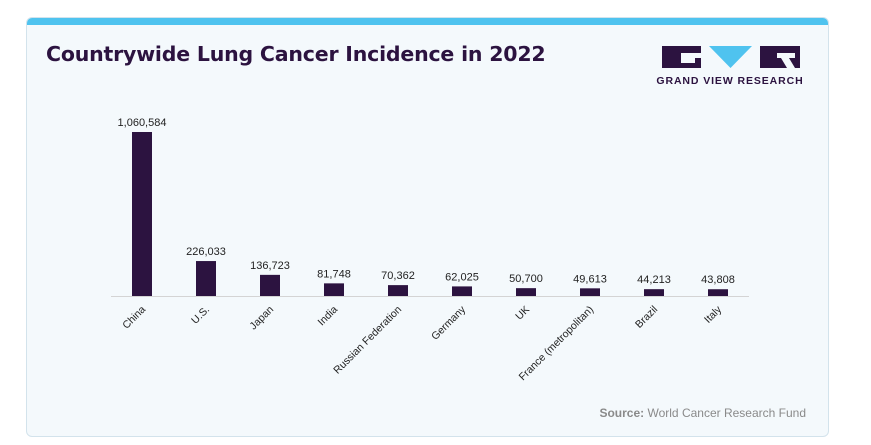 The width and height of the screenshot is (871, 445). Describe the element at coordinates (206, 278) in the screenshot. I see `bar-u-s` at that location.